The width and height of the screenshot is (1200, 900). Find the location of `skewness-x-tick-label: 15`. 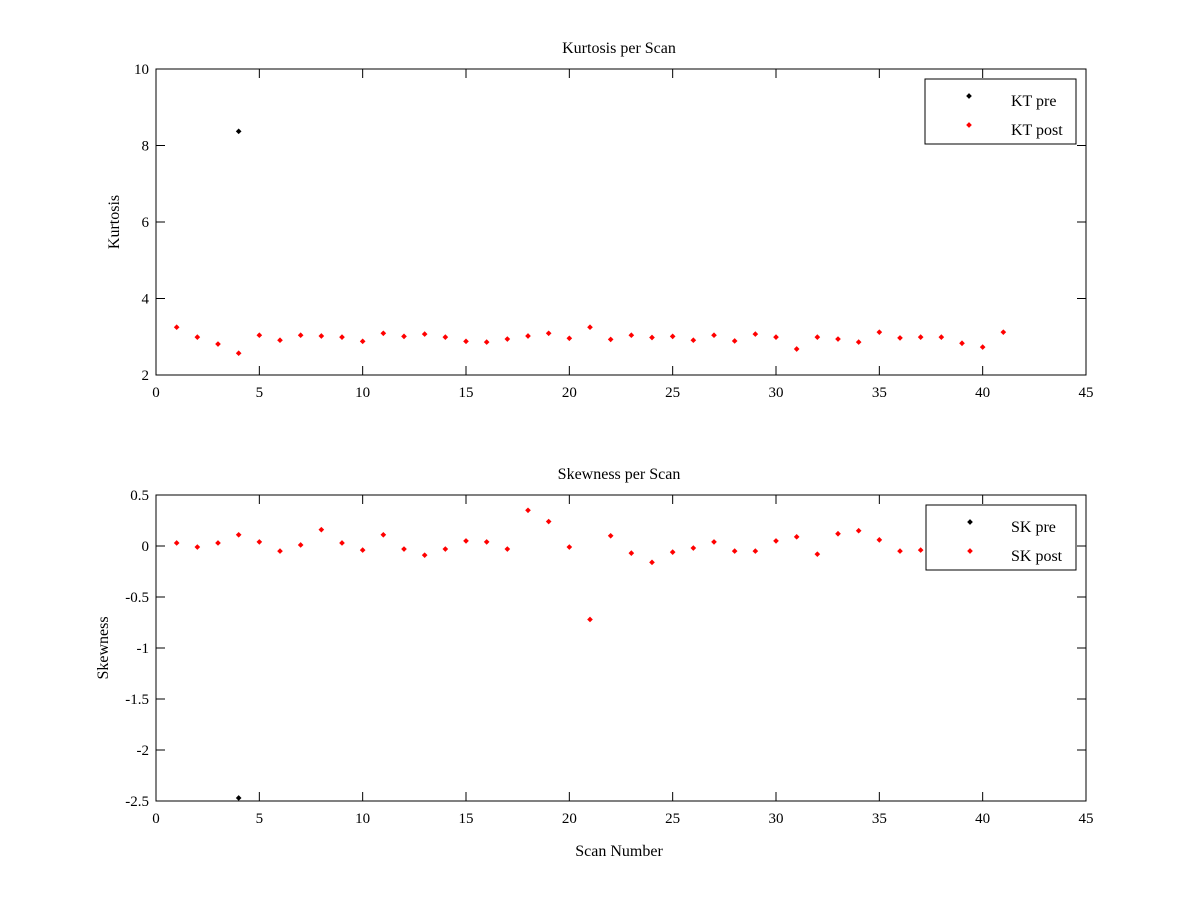

skewness-x-tick-label: 15 is located at coordinates (466, 819).